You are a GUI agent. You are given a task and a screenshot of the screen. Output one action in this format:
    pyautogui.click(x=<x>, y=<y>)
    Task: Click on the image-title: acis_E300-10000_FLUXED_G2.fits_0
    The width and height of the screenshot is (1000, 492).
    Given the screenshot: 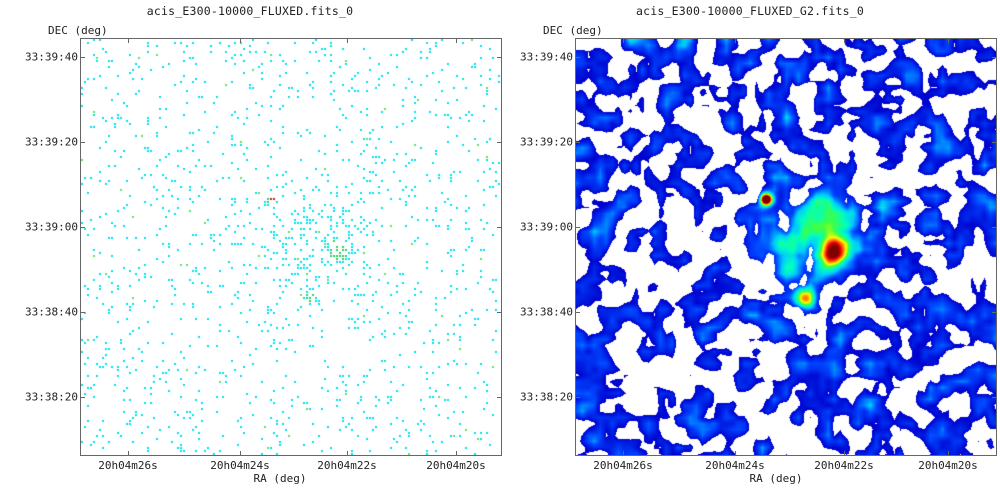 What is the action you would take?
    pyautogui.click(x=750, y=11)
    